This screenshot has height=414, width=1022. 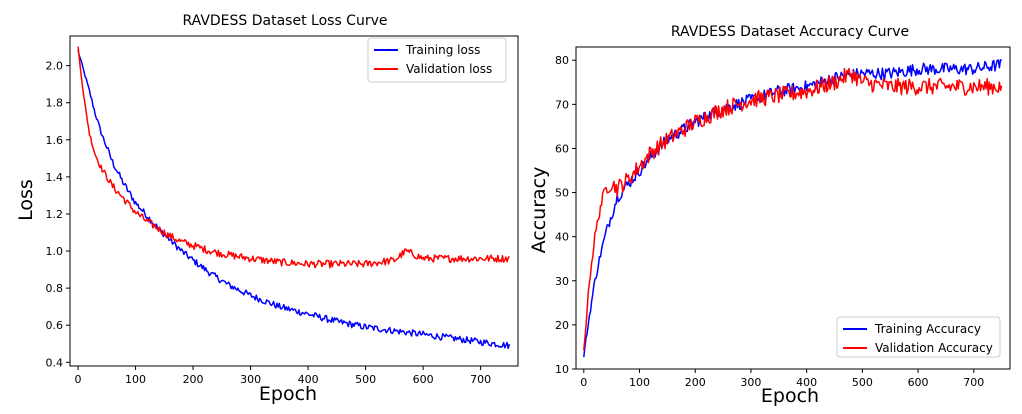 What do you see at coordinates (288, 394) in the screenshot?
I see `loss-x-axis-label: Epoch` at bounding box center [288, 394].